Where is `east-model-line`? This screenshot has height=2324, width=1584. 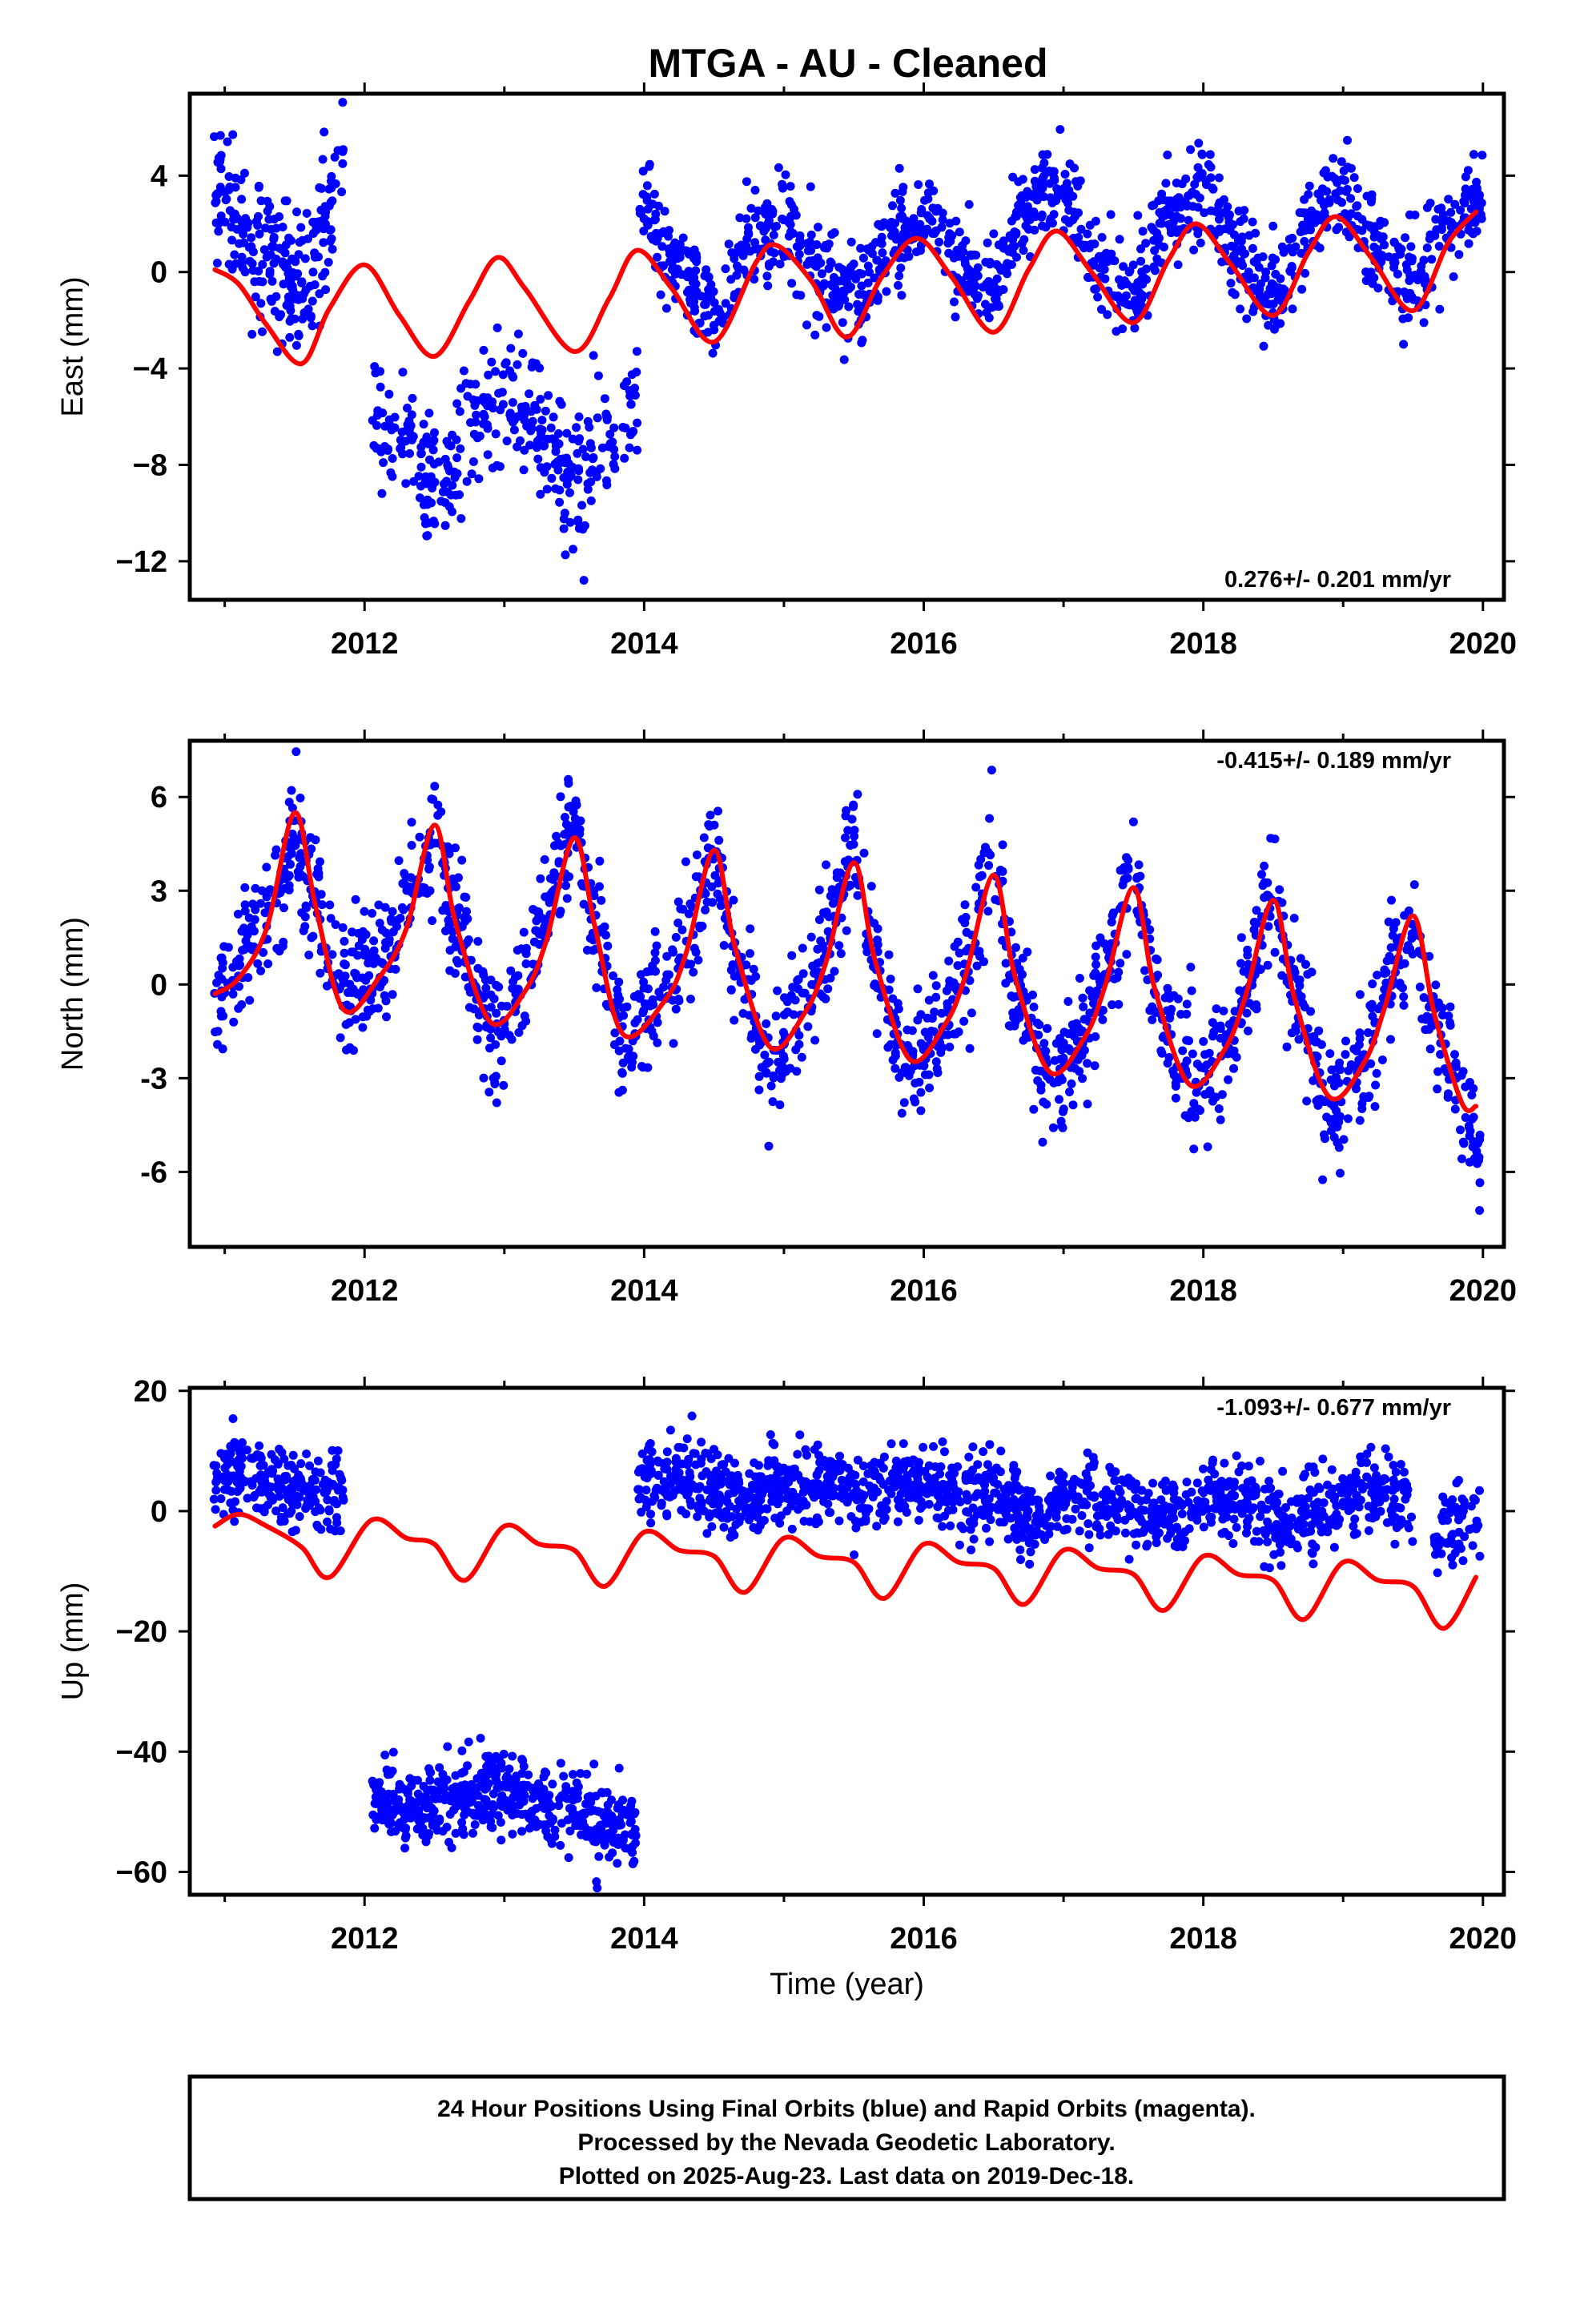
east-model-line is located at coordinates (845, 288).